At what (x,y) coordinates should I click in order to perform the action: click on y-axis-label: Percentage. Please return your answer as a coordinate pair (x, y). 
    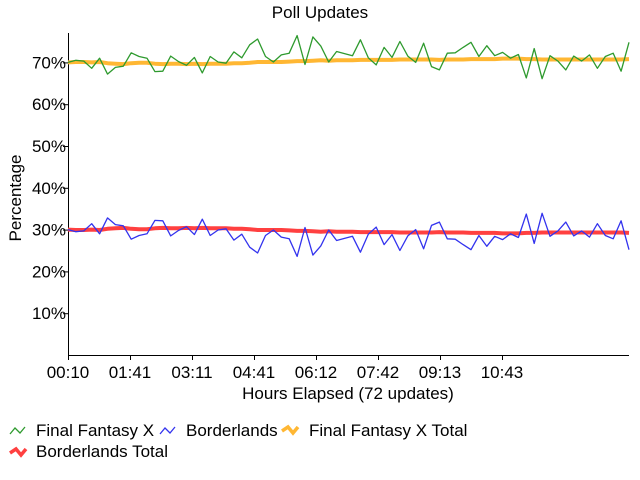
    Looking at the image, I should click on (15, 198).